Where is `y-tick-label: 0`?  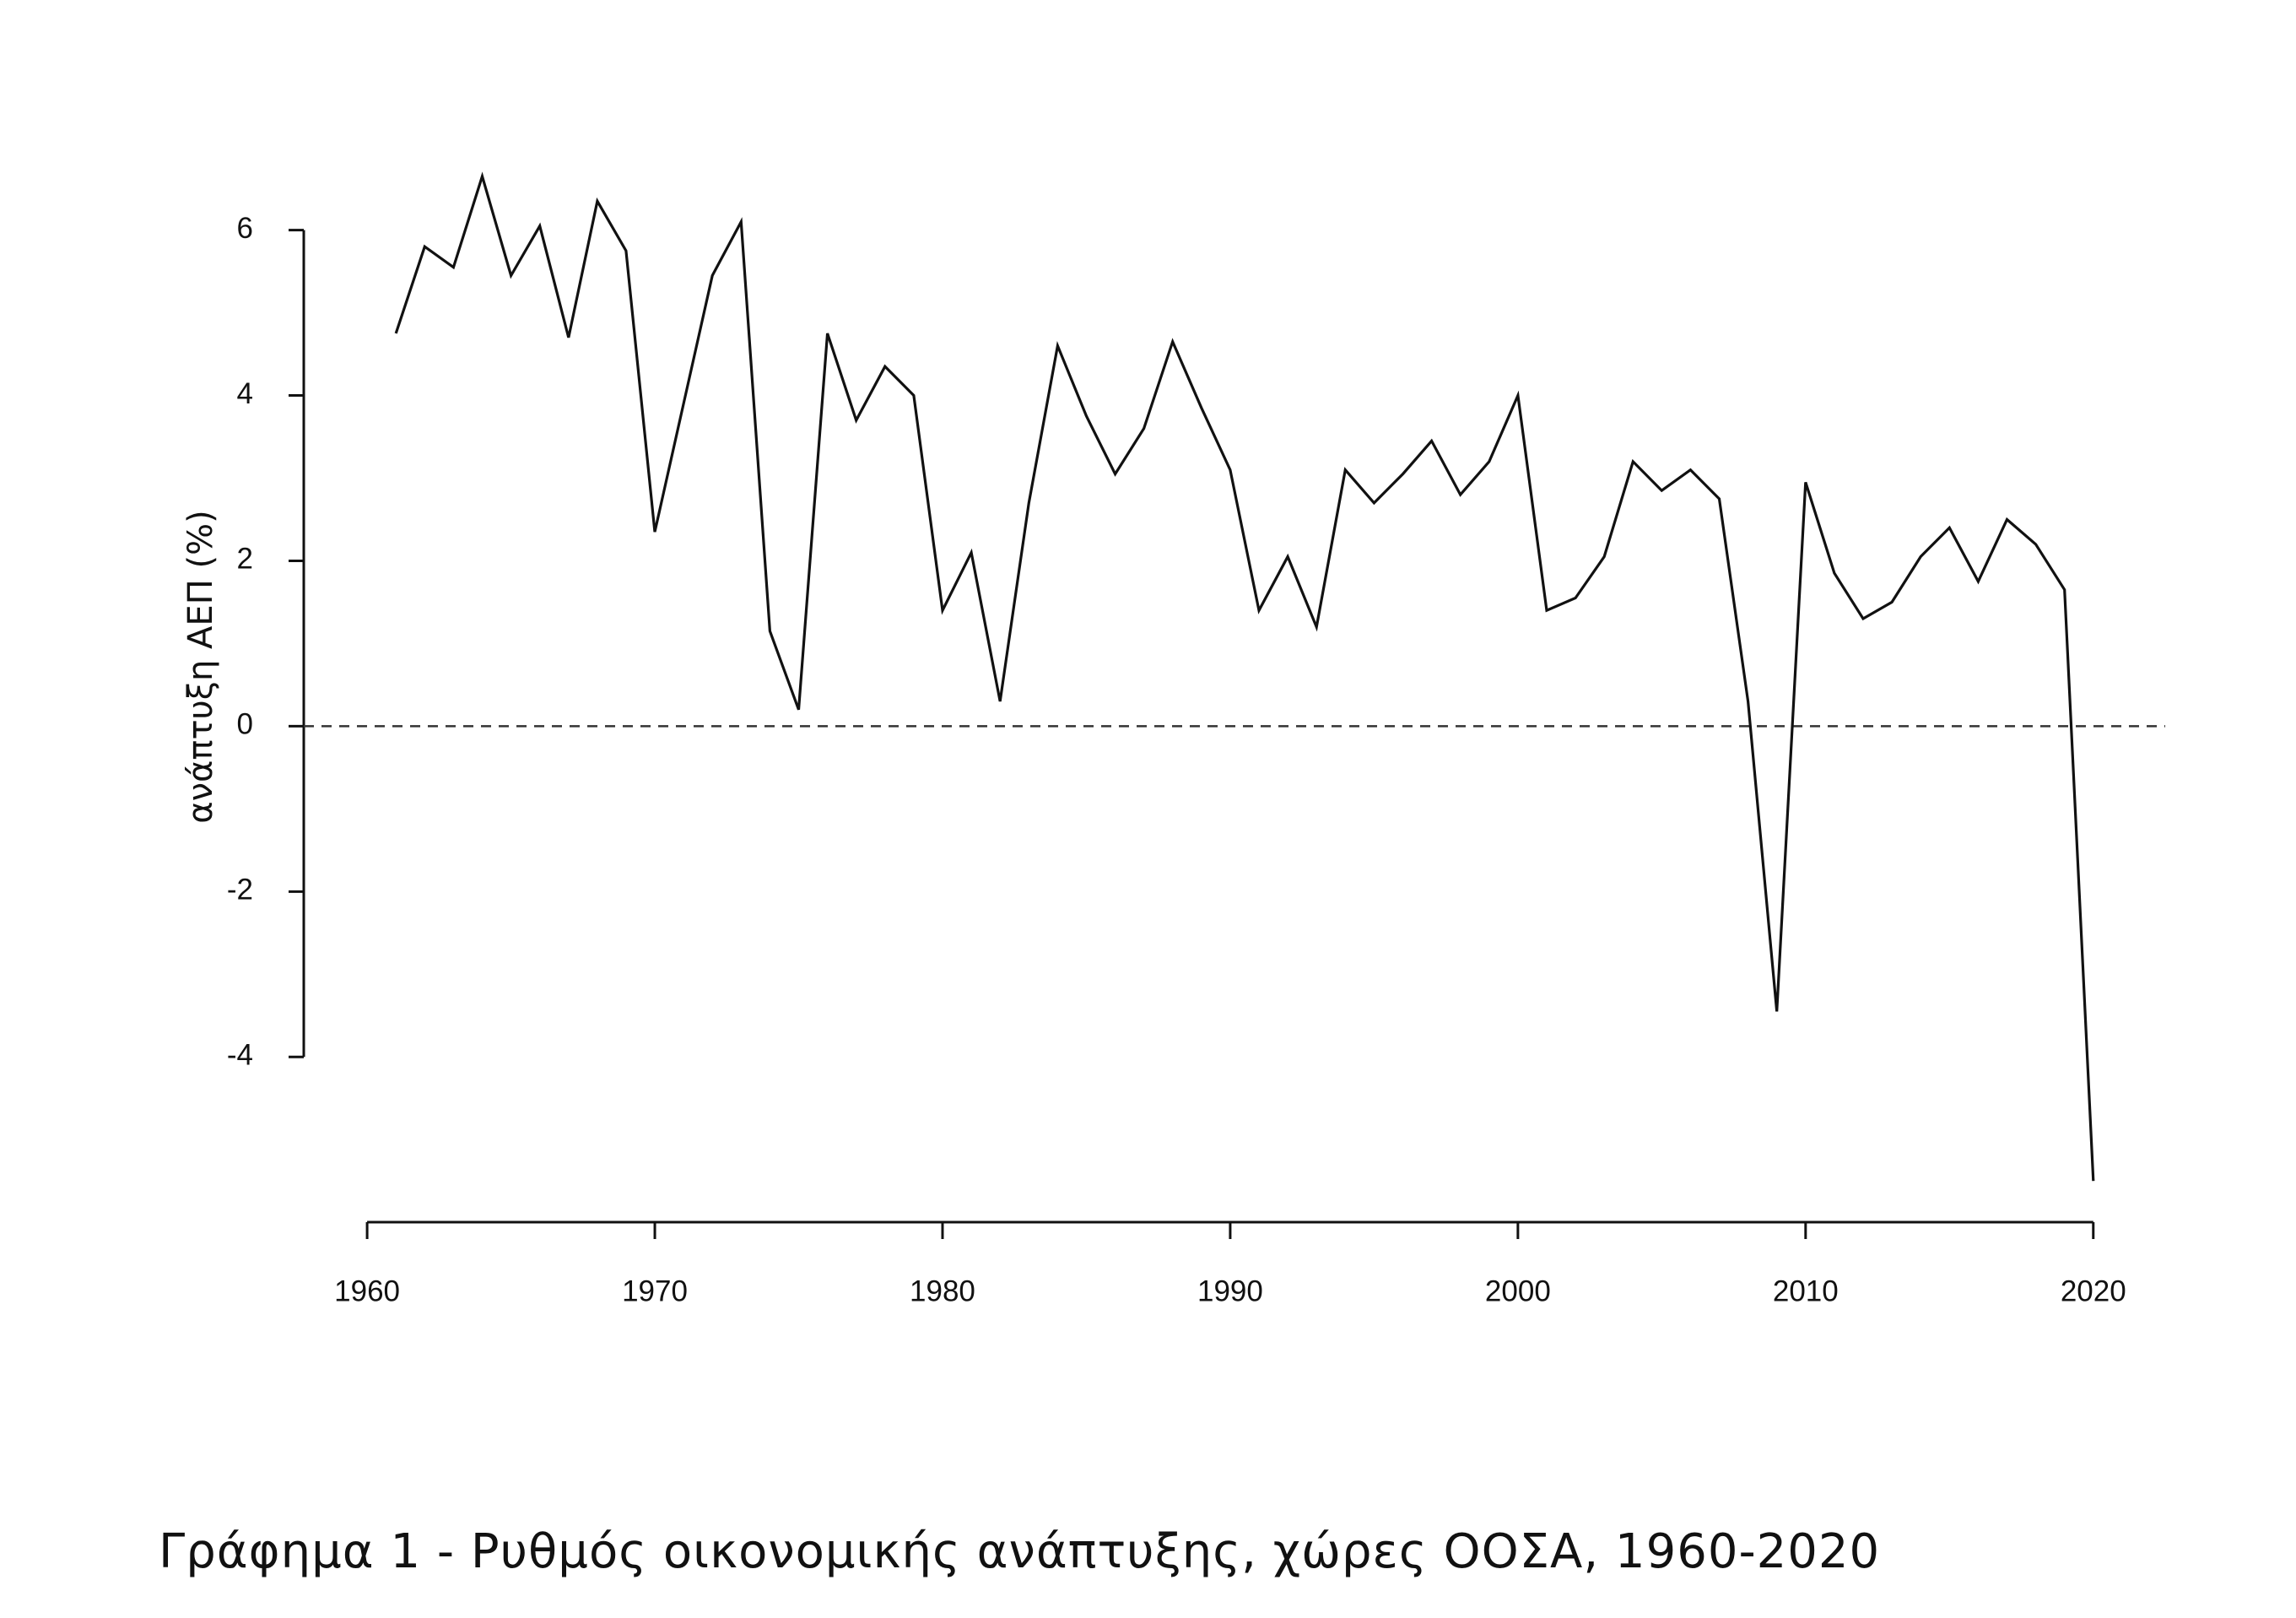
y-tick-label: 0 is located at coordinates (245, 724).